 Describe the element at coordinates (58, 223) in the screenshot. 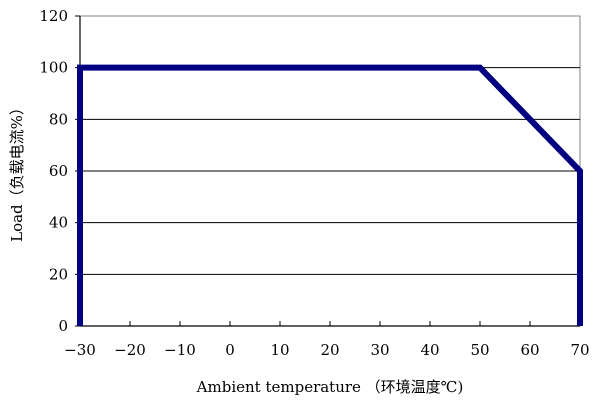

I see `y-tick-label-40: 40` at that location.